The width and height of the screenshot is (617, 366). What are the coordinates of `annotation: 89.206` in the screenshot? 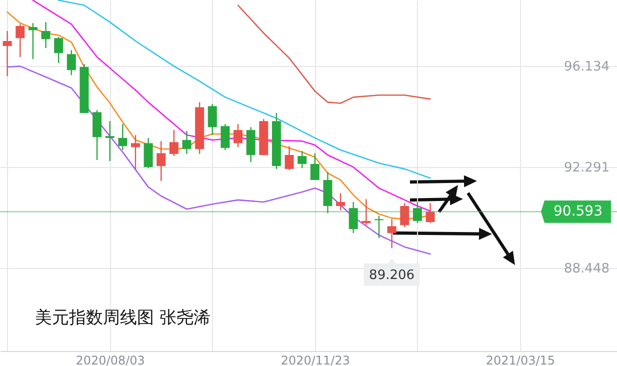 It's located at (392, 276).